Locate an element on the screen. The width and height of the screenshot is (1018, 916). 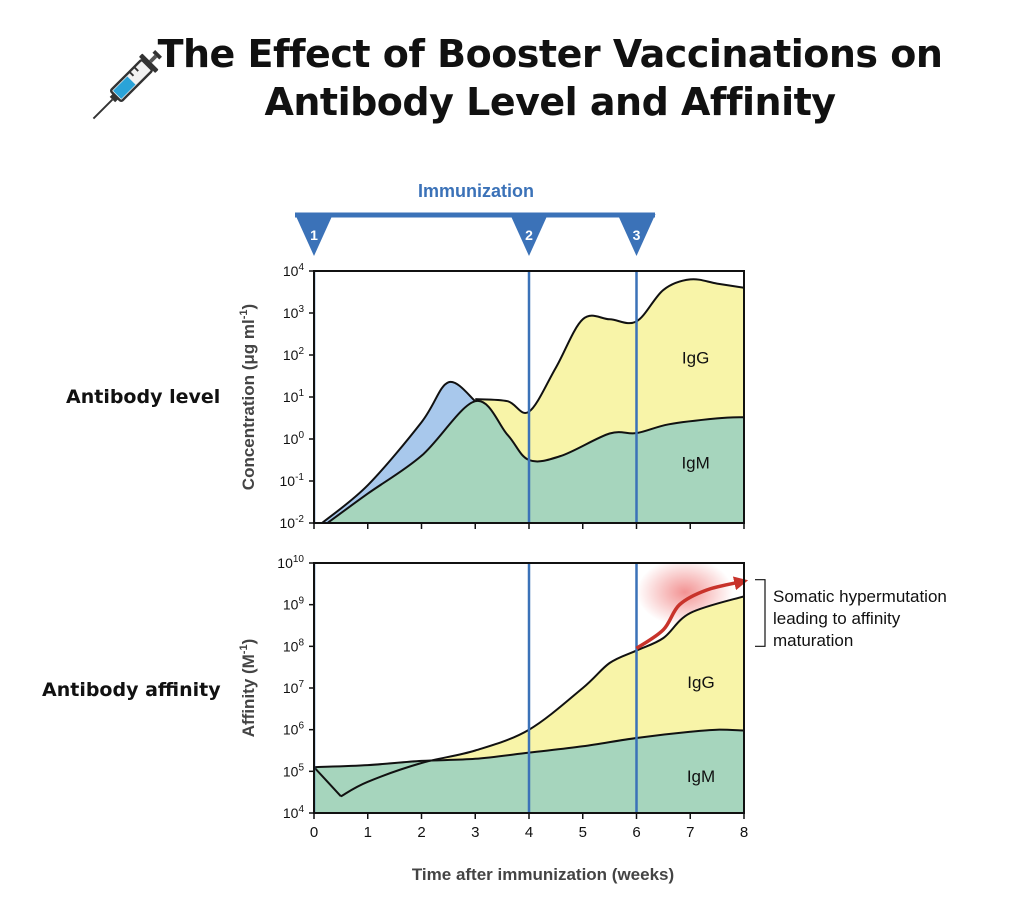
immunization-title: Immunization is located at coordinates (476, 191).